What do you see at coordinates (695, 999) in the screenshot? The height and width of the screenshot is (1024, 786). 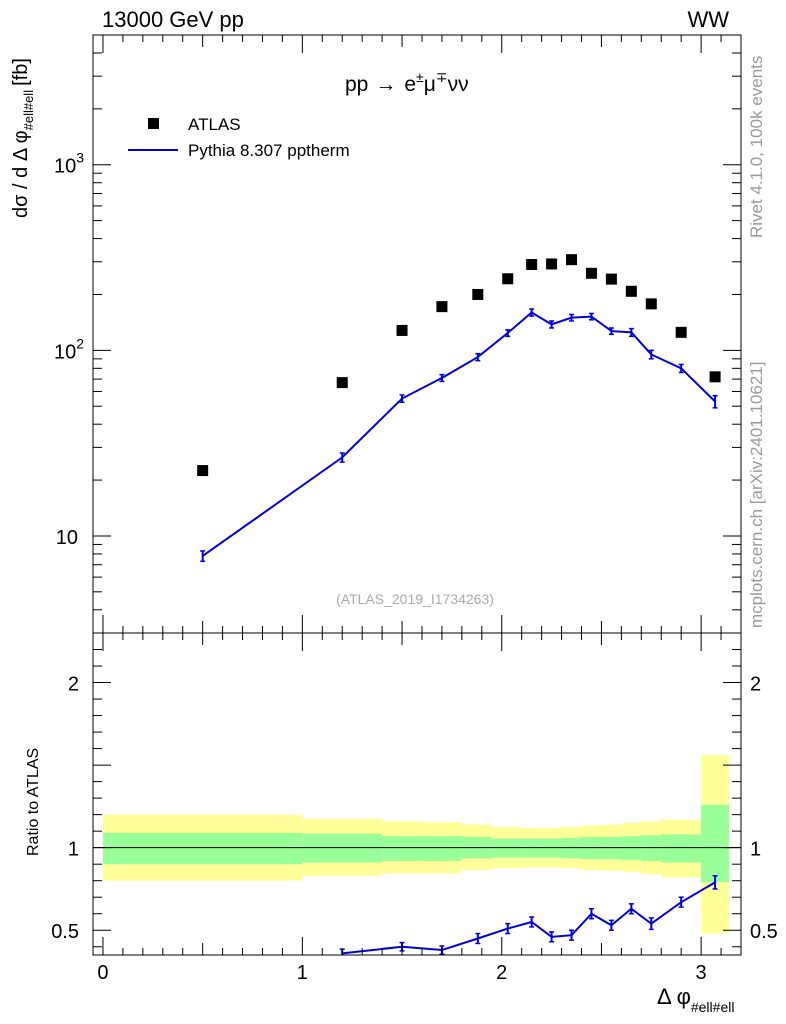 I see `x-axis-title: Δ φ#ell#ell` at bounding box center [695, 999].